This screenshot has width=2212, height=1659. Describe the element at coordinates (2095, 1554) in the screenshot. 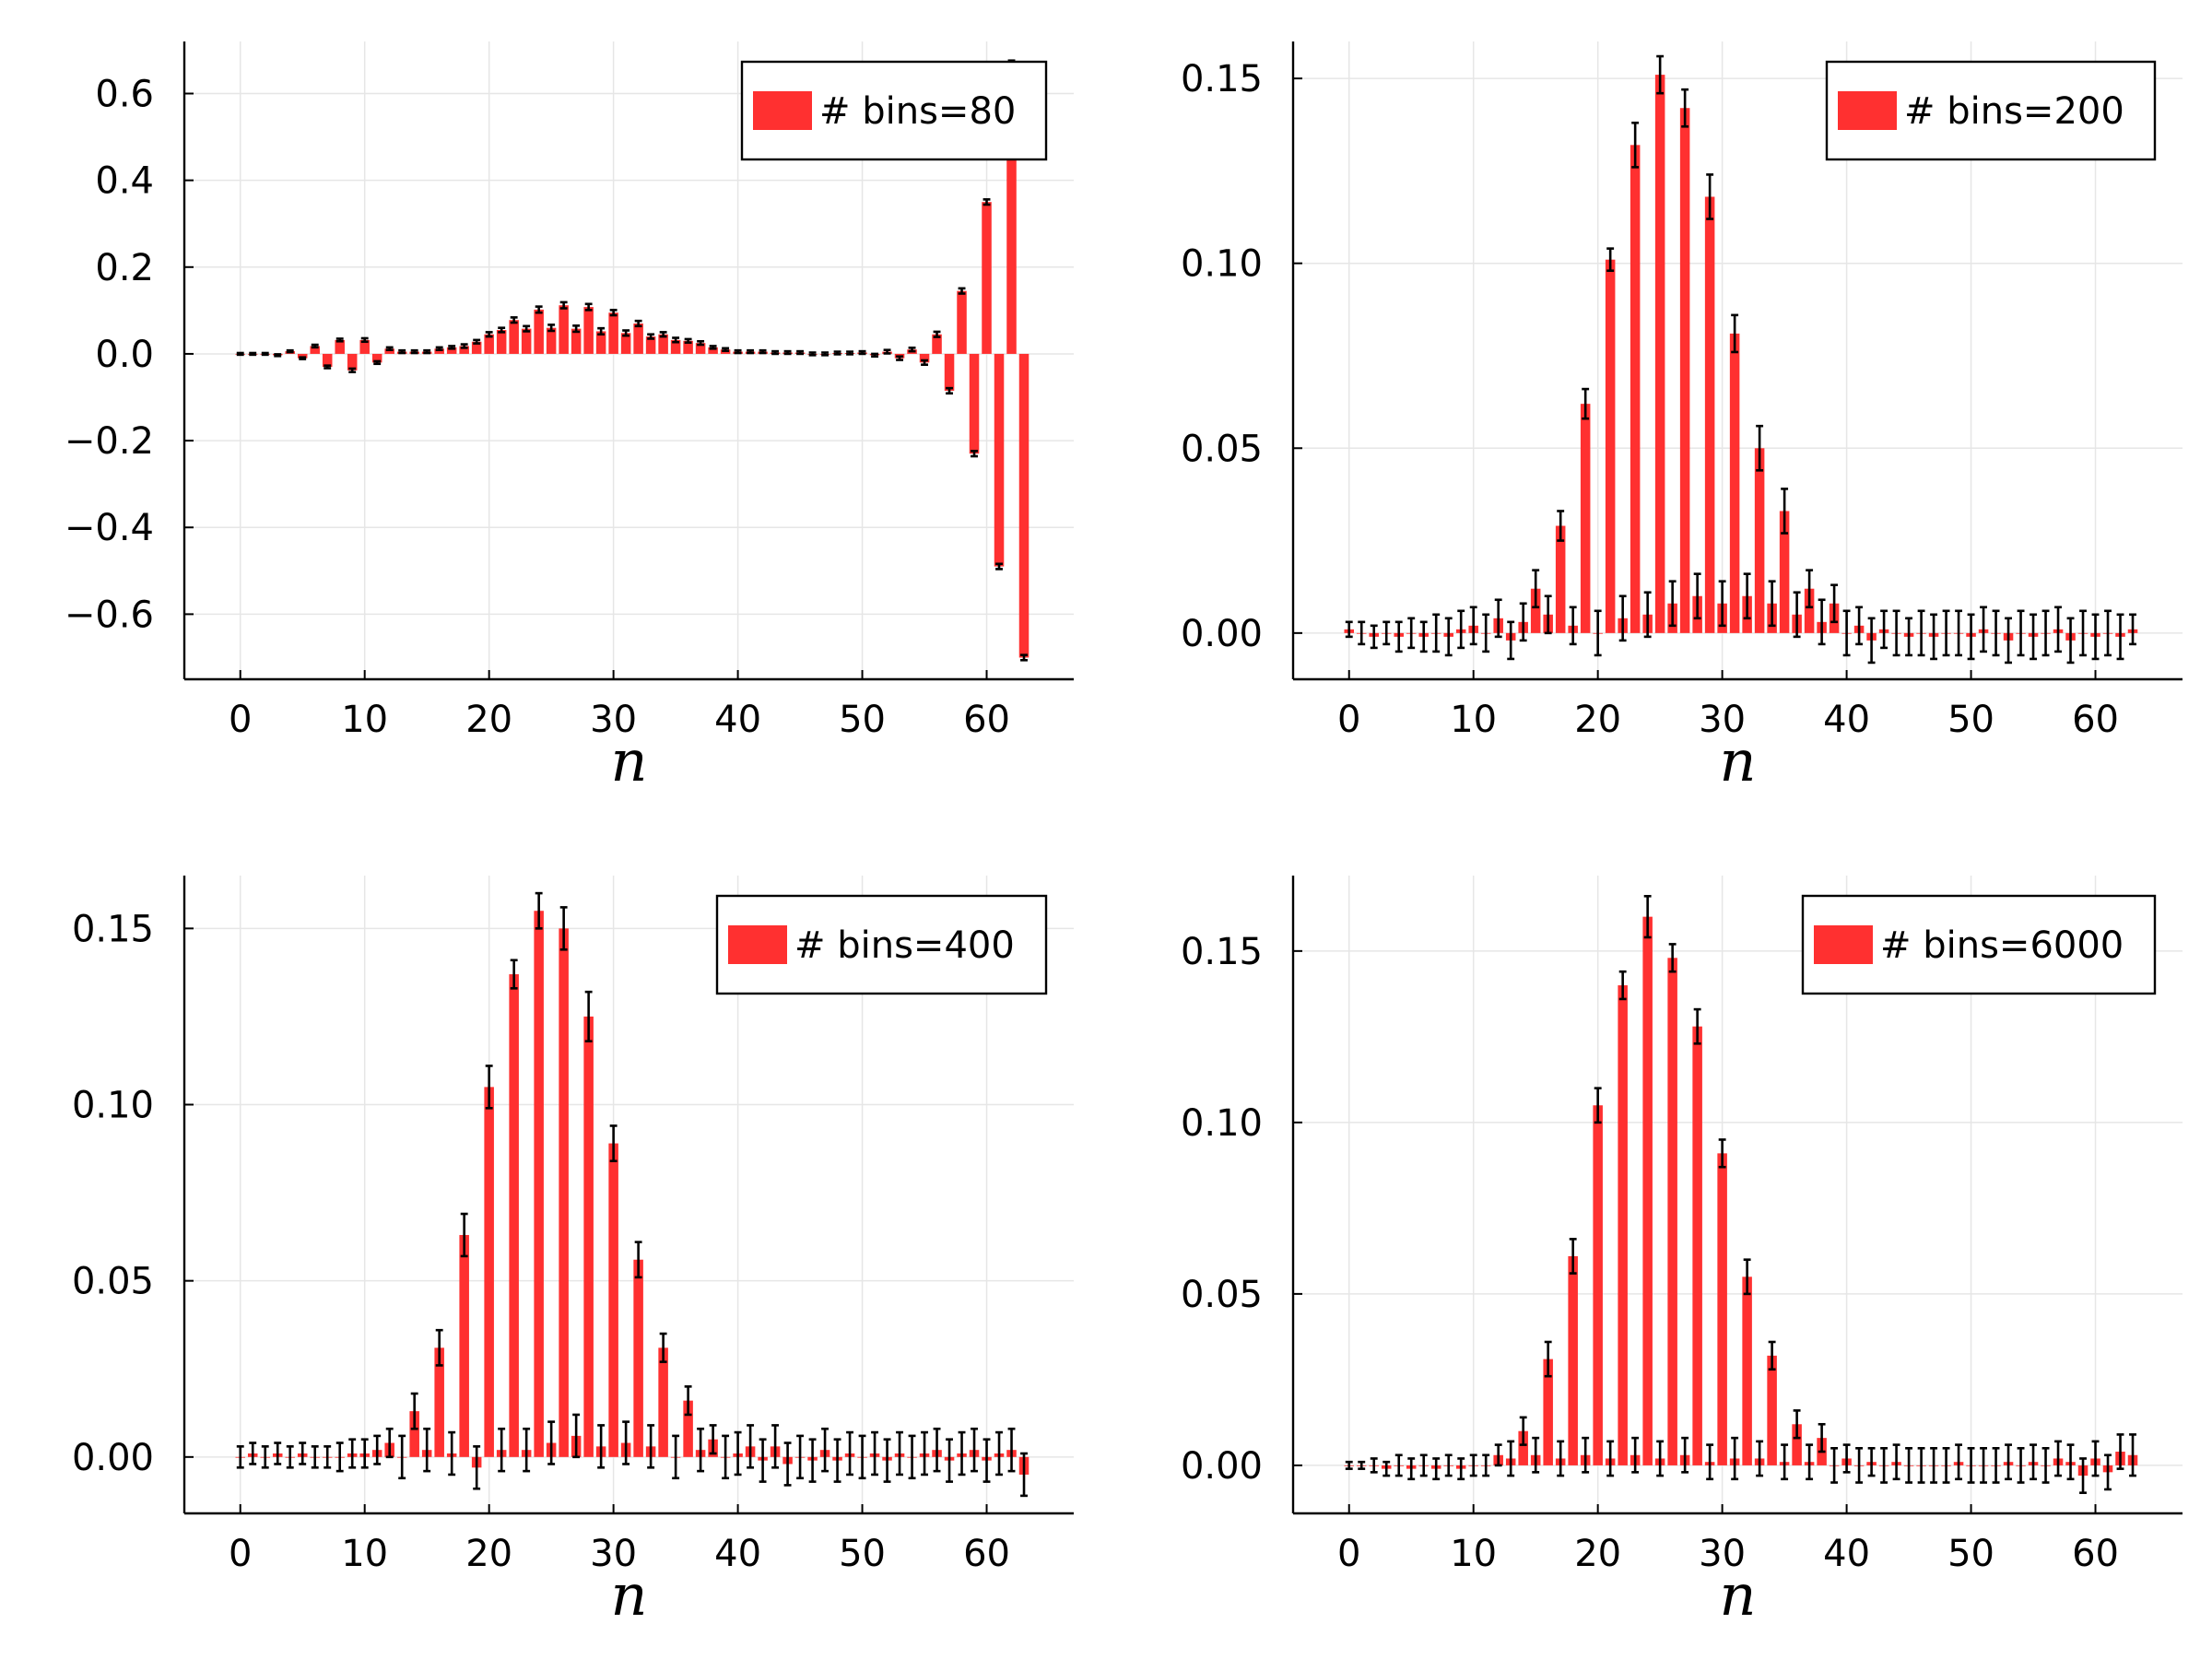

I see `x-tick-label: 60` at that location.